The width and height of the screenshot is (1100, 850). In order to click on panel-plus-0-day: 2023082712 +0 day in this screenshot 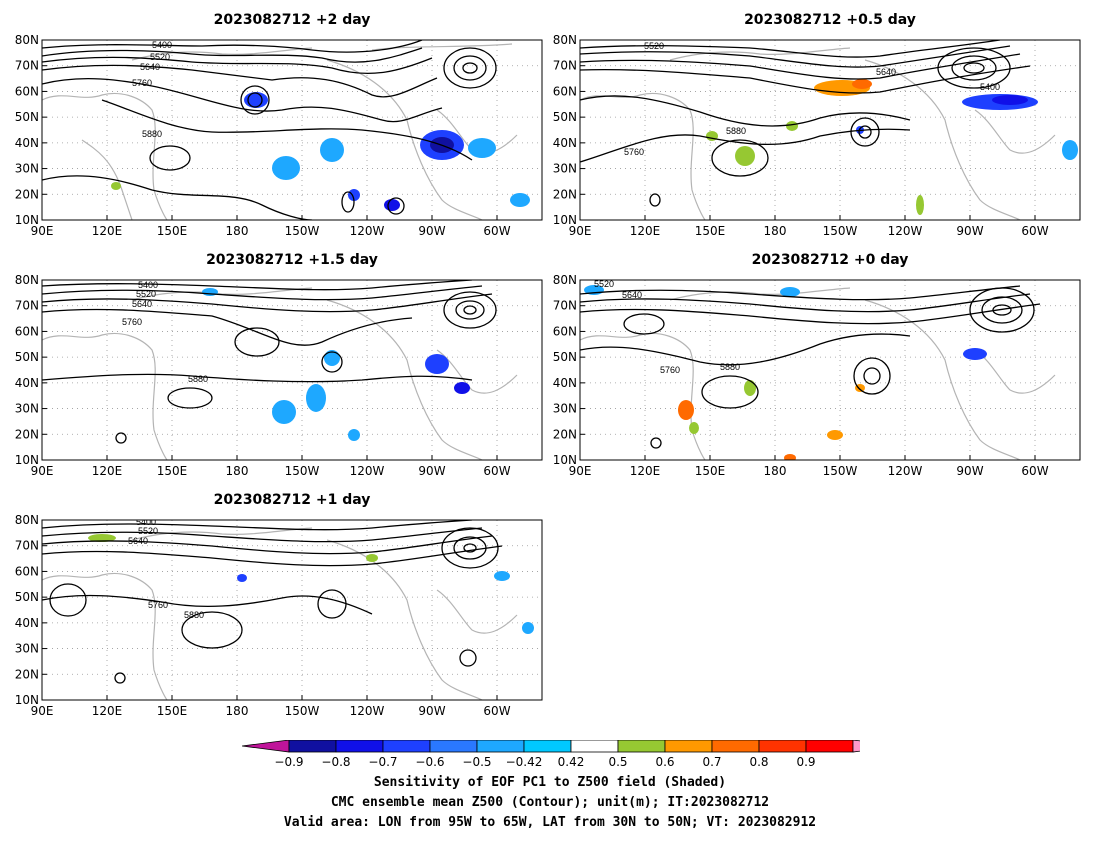, I will do `click(817, 371)`.